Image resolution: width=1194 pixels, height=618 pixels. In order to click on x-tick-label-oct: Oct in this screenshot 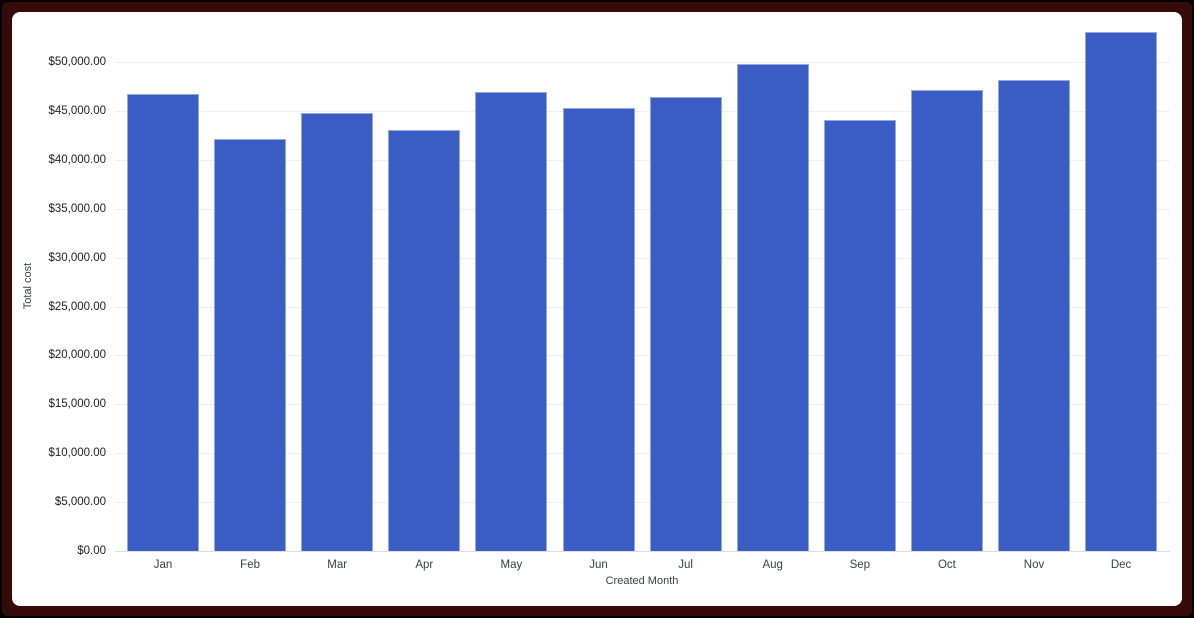, I will do `click(946, 565)`.